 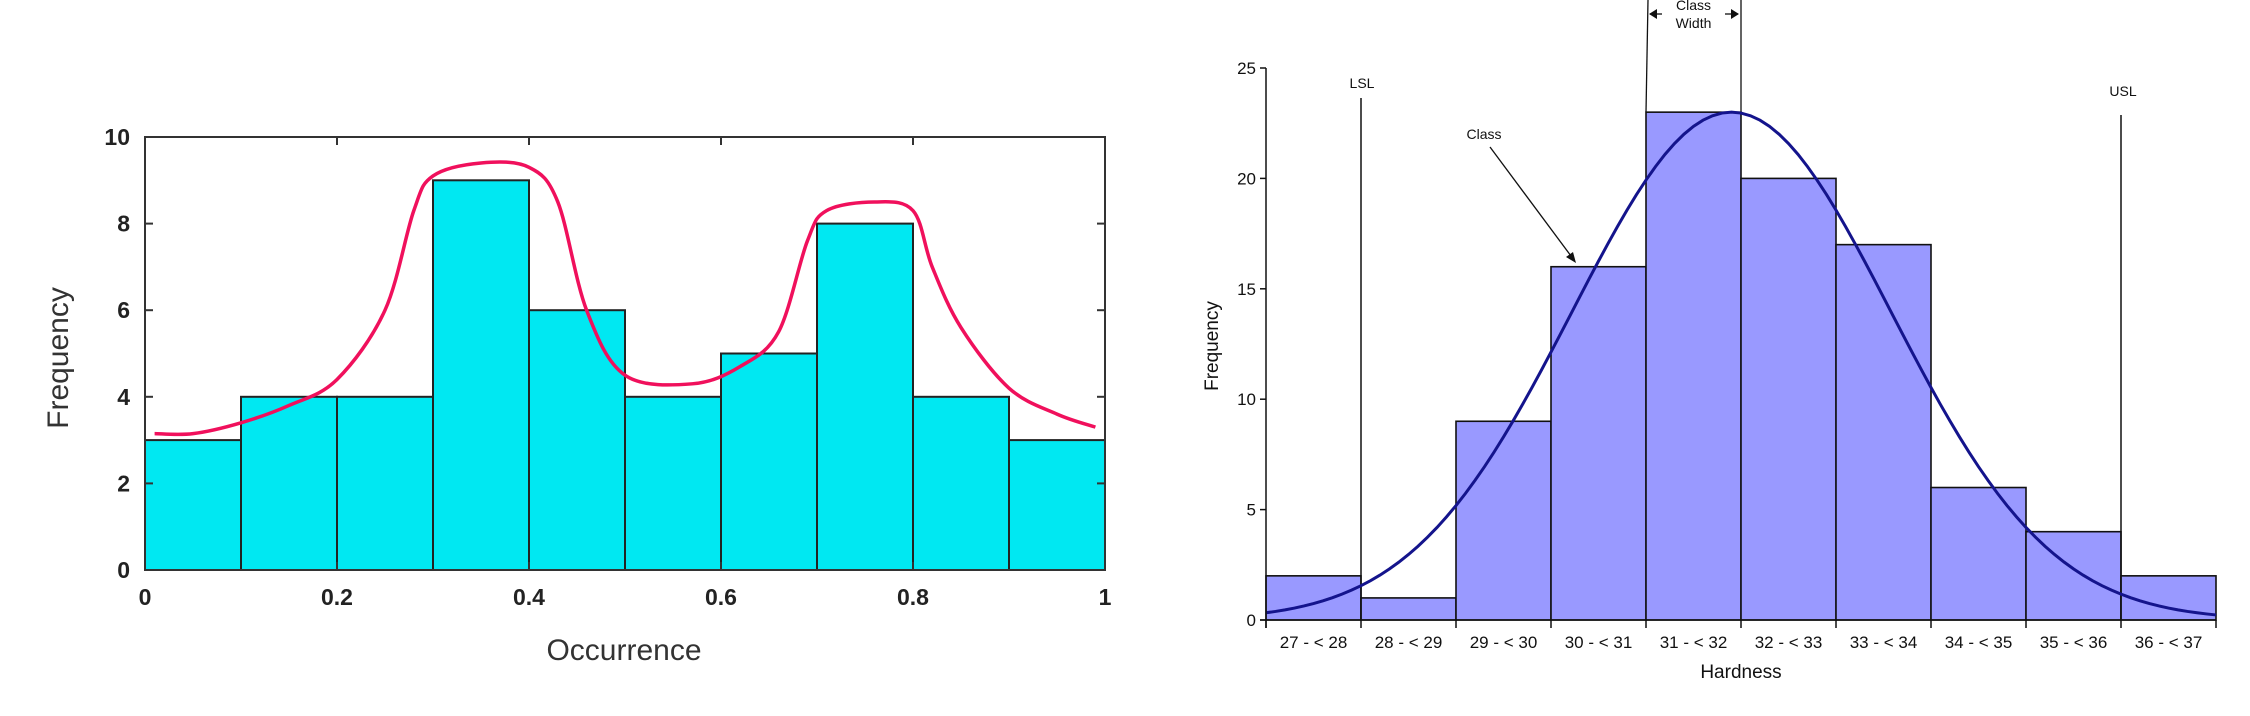 I want to click on y-tick-label: 20, so click(x=1246, y=178).